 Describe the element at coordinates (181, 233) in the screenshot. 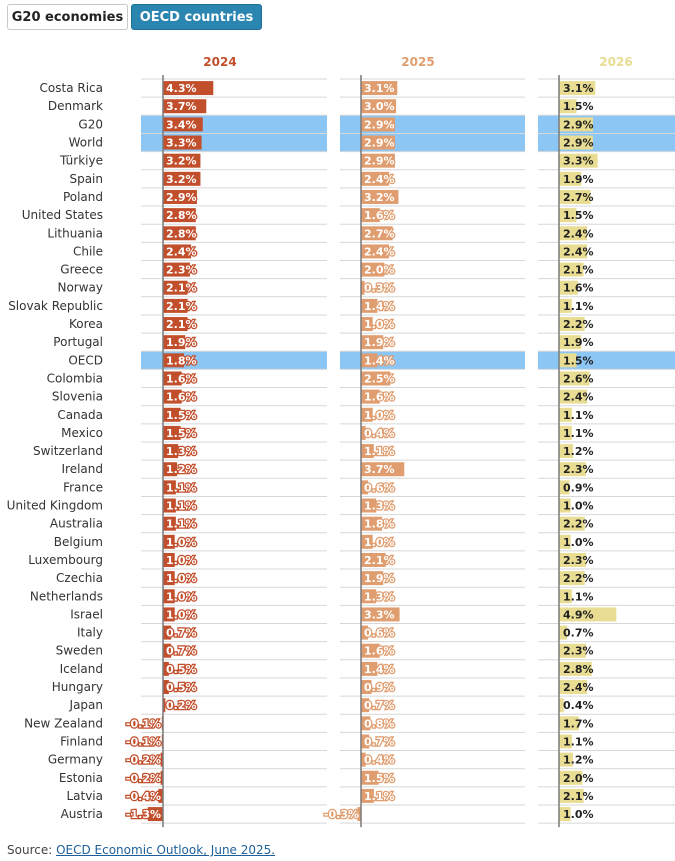

I see `value-label-2024: 2.8%` at that location.